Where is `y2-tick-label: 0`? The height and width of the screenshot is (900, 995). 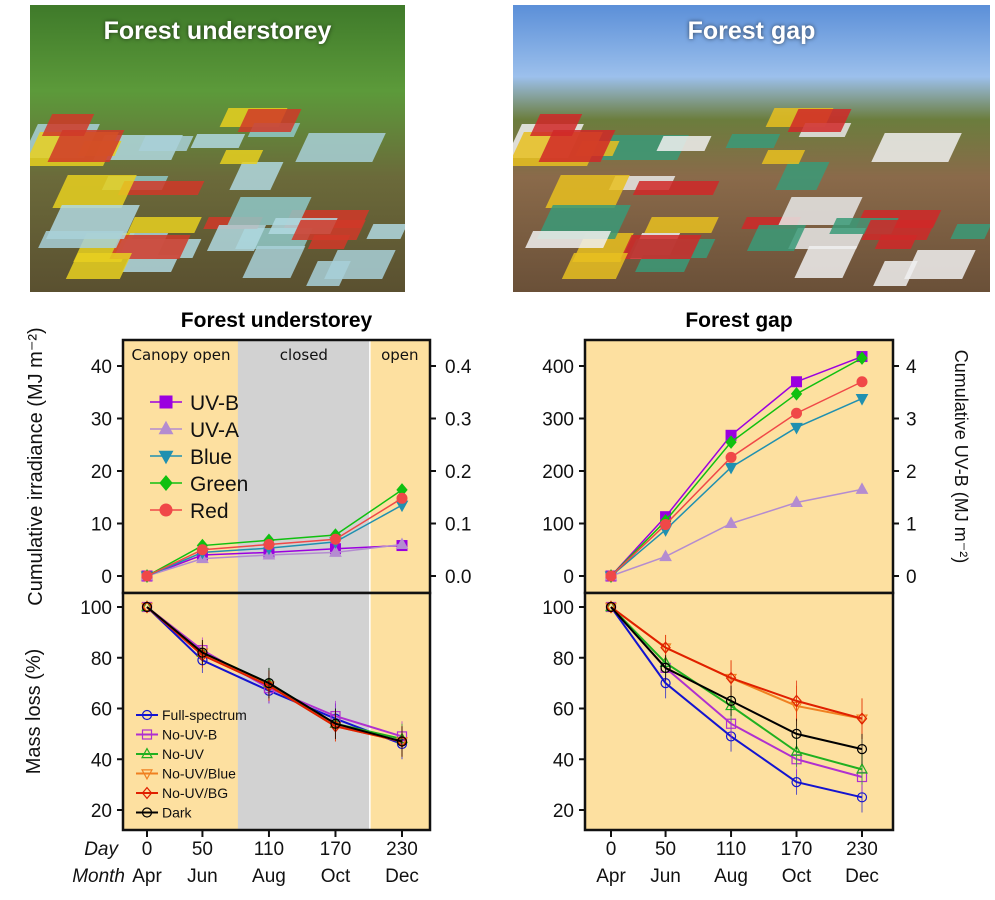 y2-tick-label: 0 is located at coordinates (911, 577).